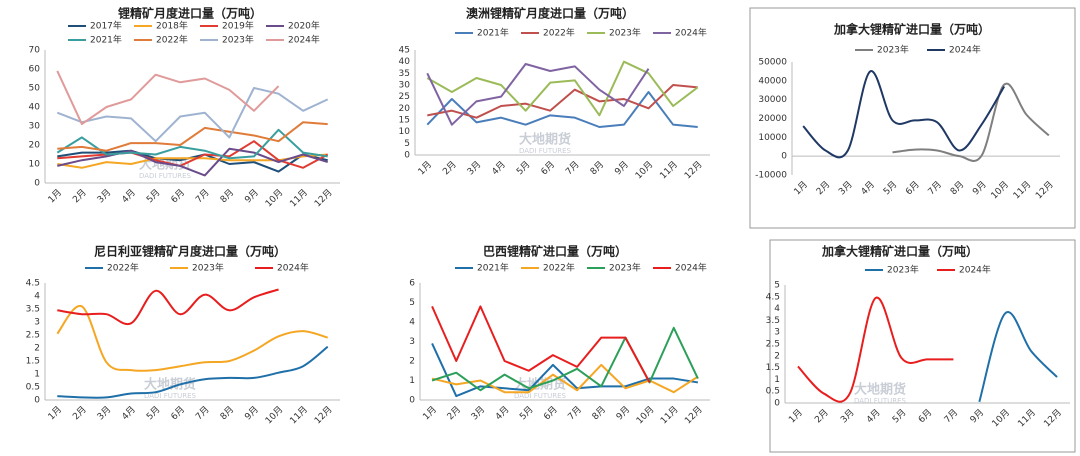  I want to click on y-tick-label: 35, so click(404, 74).